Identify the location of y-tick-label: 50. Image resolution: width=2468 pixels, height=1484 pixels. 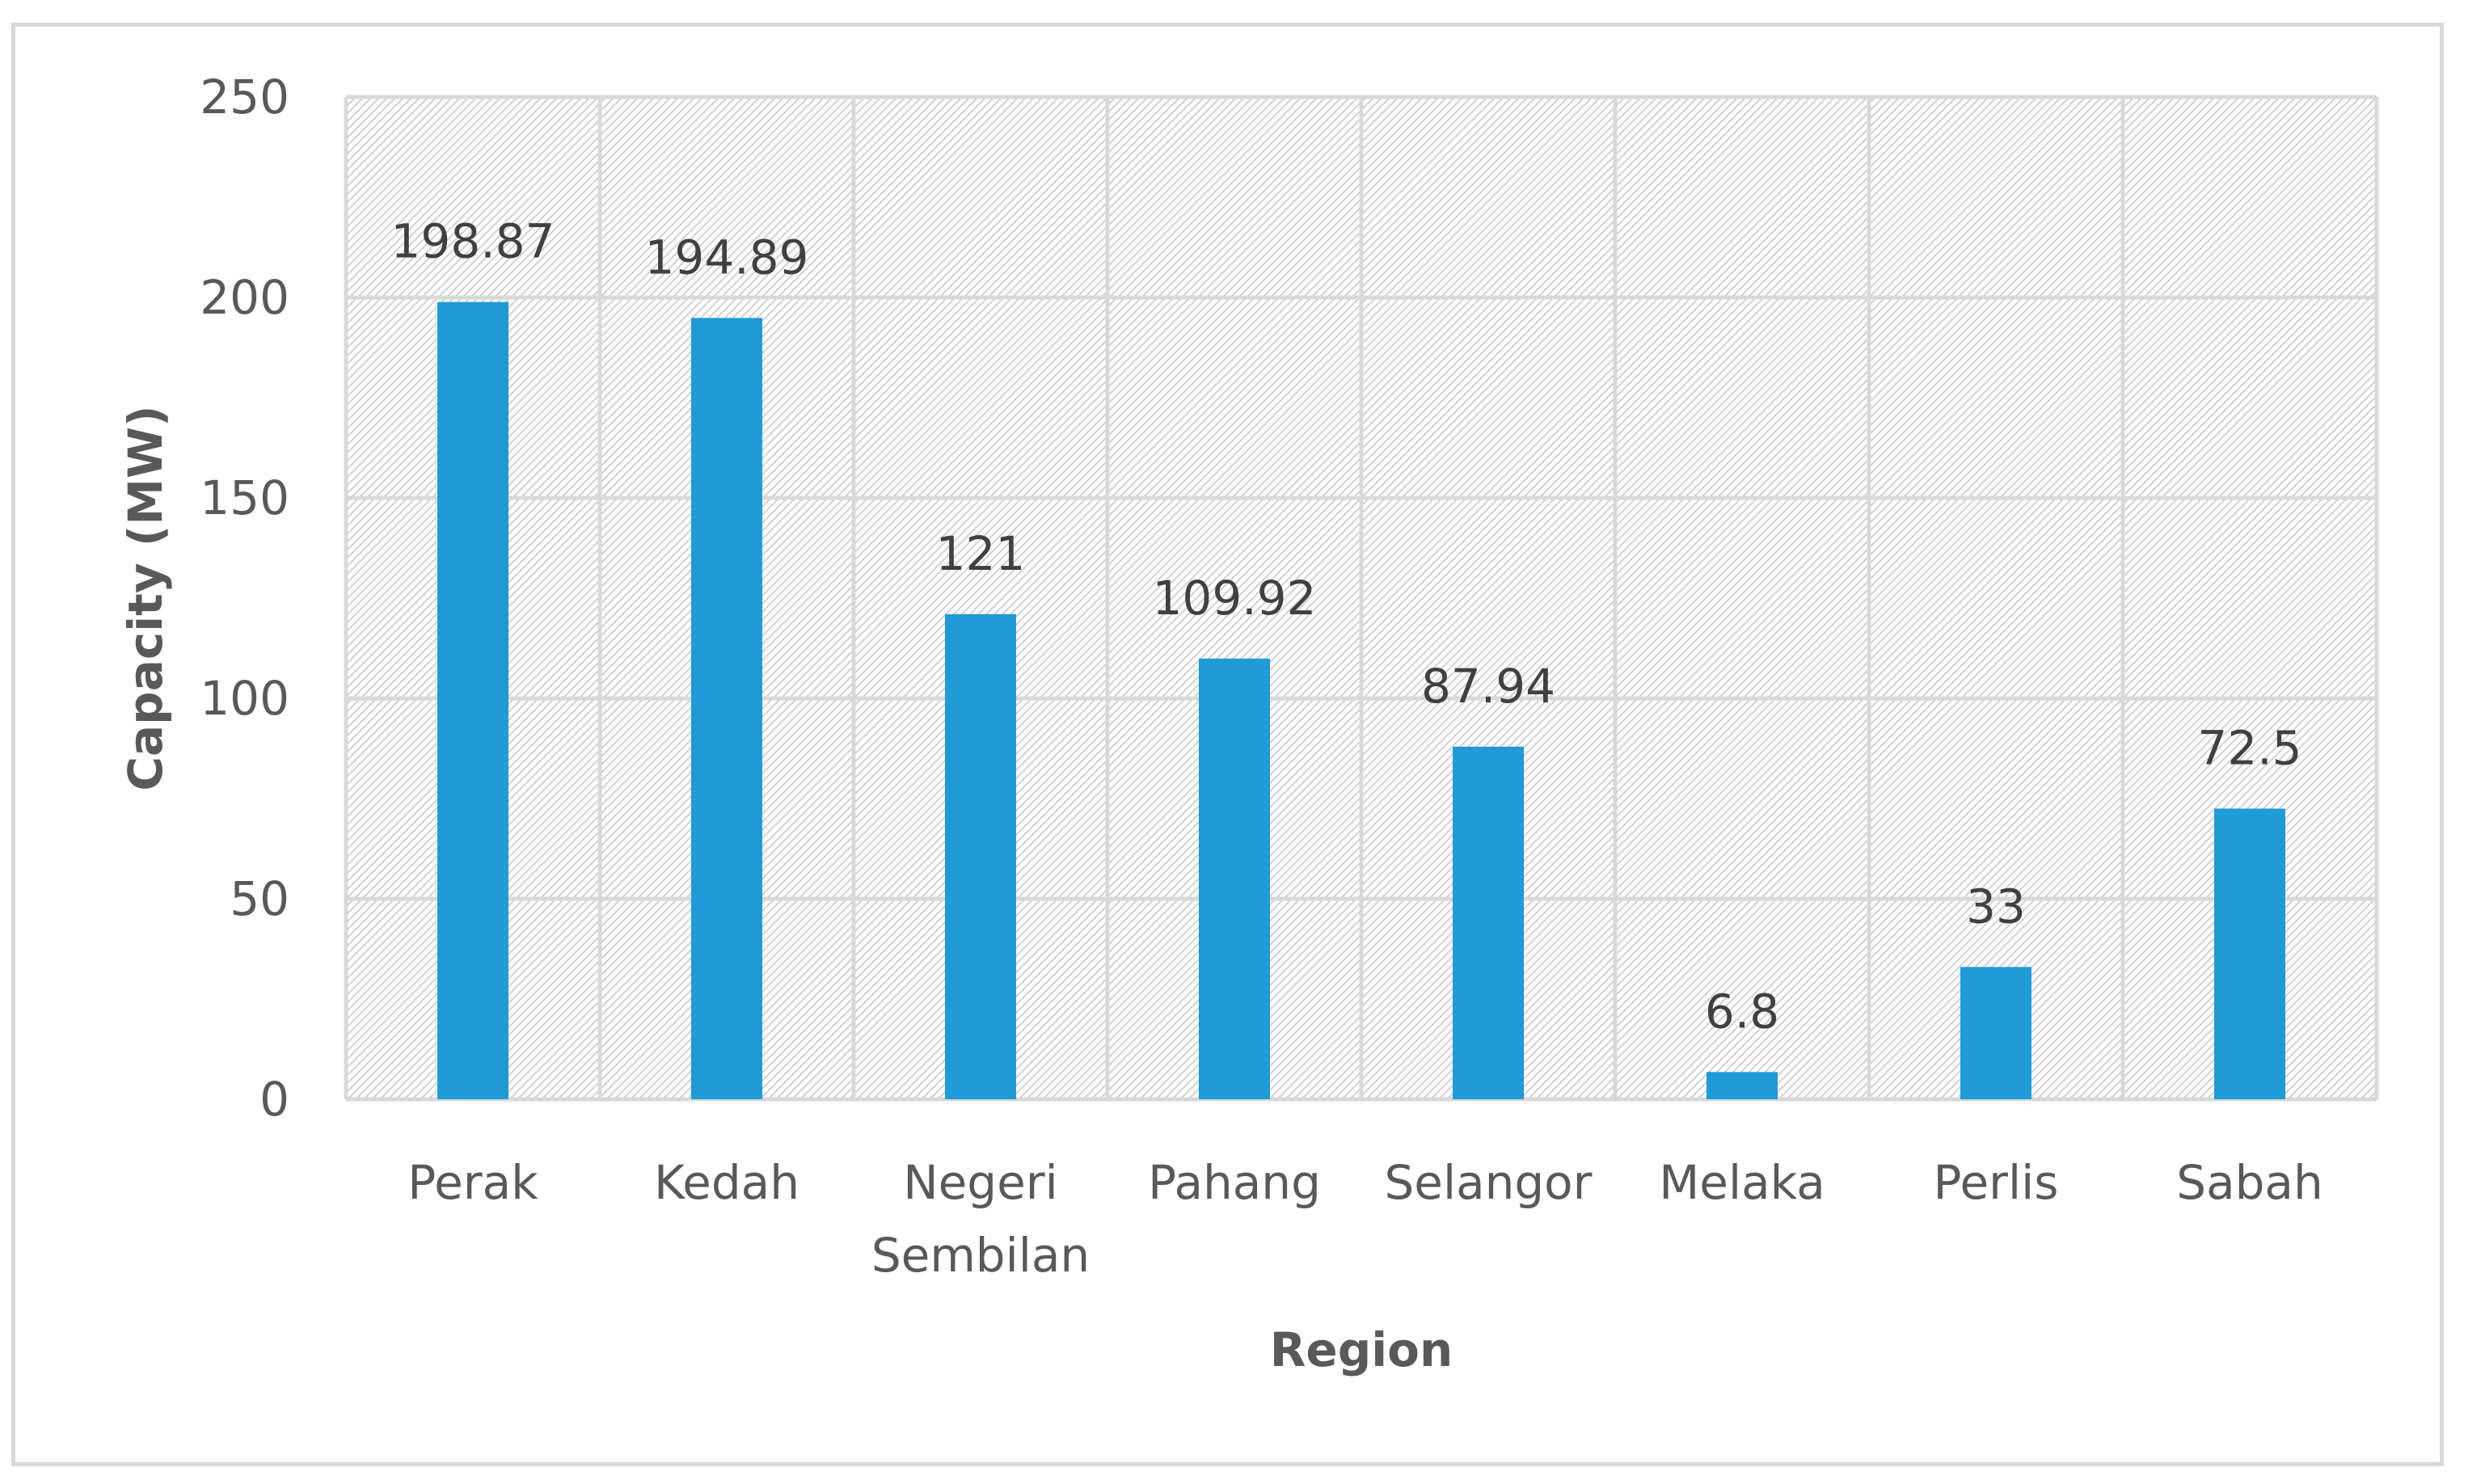
(259, 898).